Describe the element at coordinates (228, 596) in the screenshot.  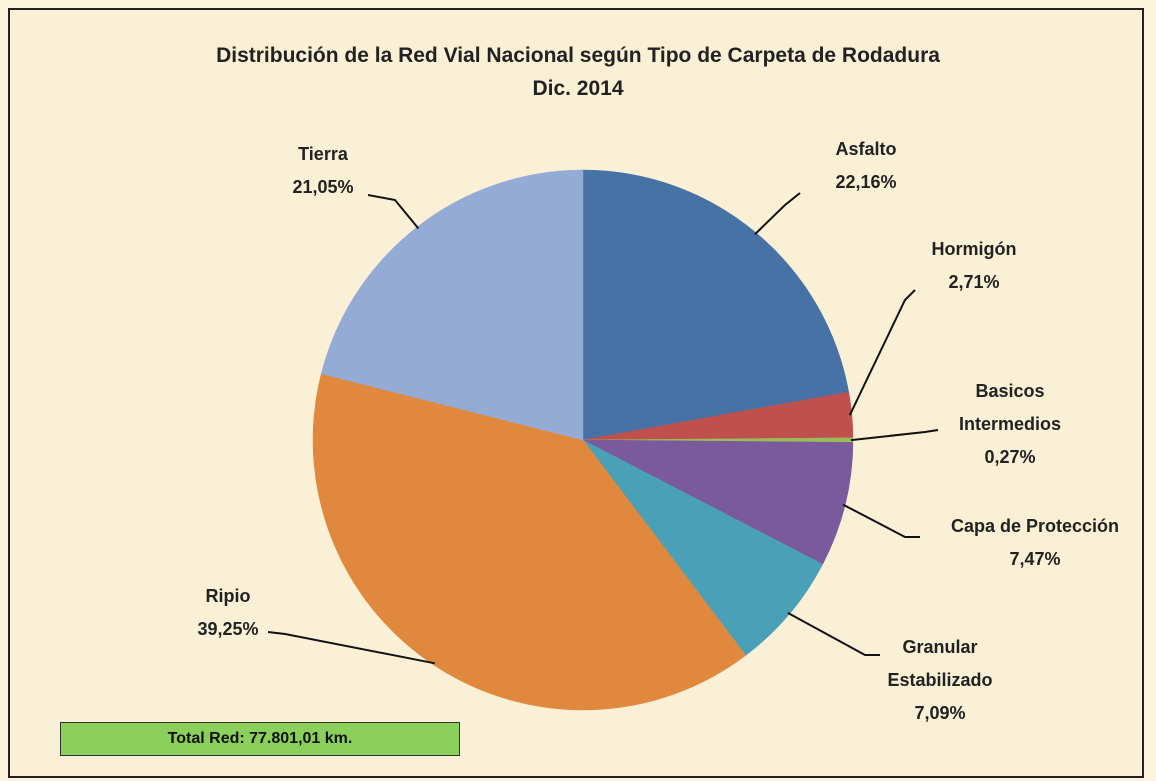
I see `category-label: Ripio` at that location.